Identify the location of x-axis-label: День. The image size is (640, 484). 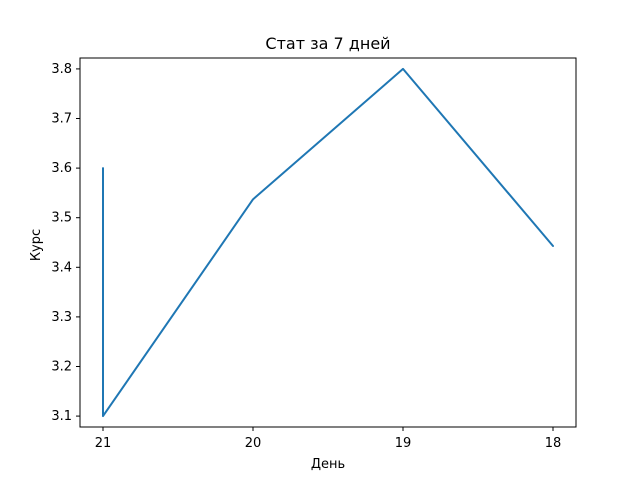
(328, 464).